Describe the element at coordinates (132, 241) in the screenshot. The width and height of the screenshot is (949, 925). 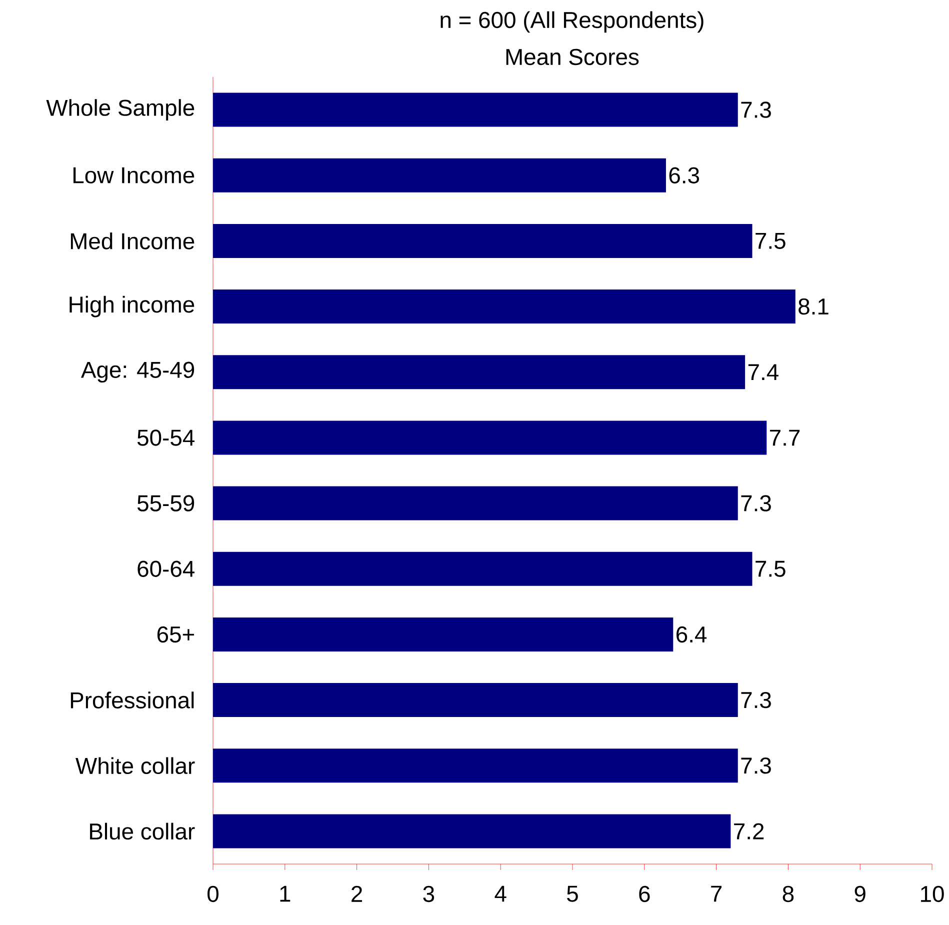
I see `y-tick-label: Med Income` at that location.